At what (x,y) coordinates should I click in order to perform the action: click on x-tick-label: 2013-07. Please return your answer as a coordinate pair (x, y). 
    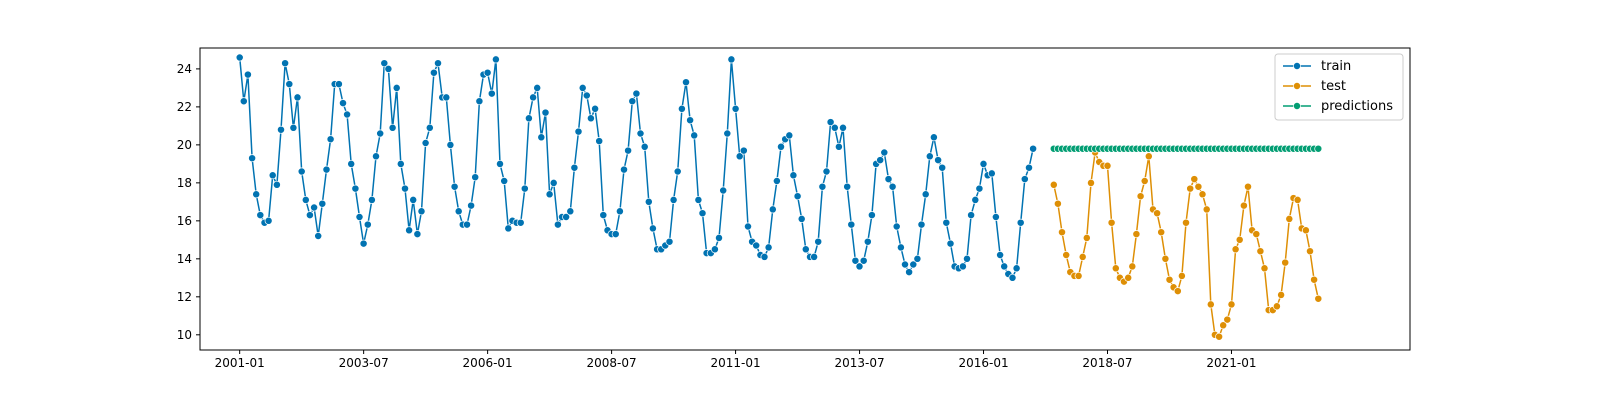
    Looking at the image, I should click on (859, 363).